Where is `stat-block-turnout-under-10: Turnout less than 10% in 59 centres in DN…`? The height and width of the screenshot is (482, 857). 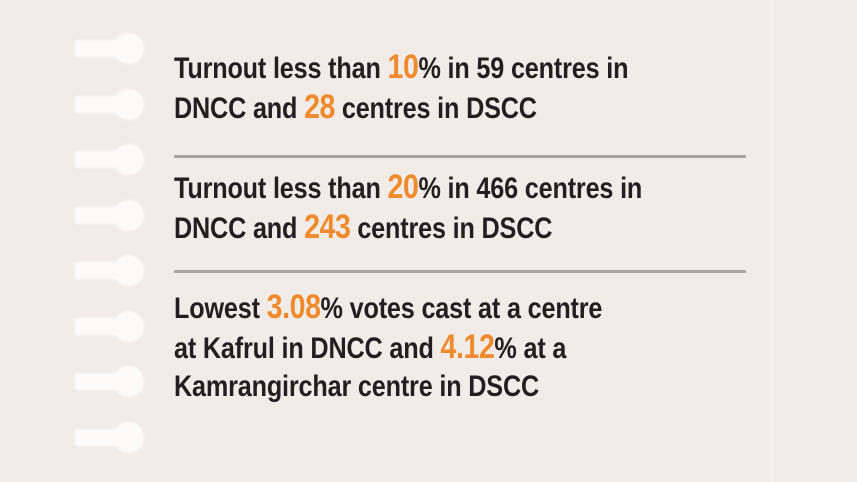 stat-block-turnout-under-10: Turnout less than 10% in 59 centres in DN… is located at coordinates (464, 88).